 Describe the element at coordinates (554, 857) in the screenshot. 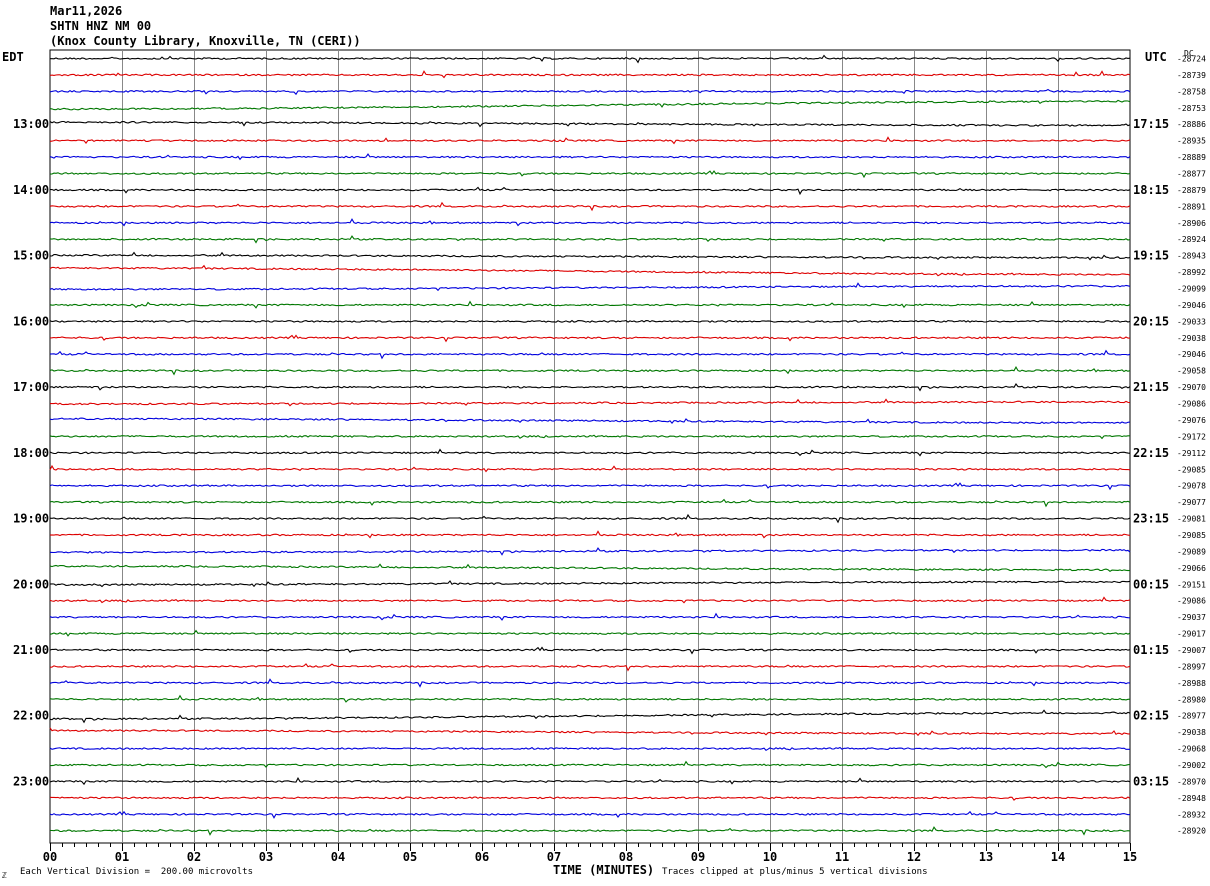

I see `x-tick-label: 07` at that location.